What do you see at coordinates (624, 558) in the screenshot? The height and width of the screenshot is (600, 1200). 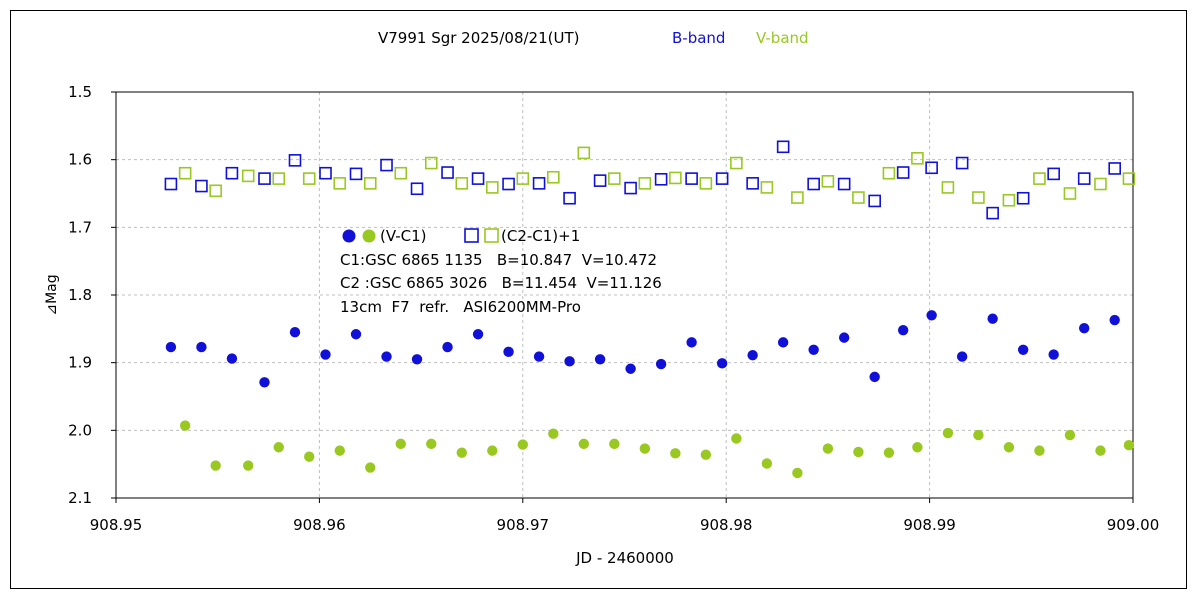 I see `x-axis-label: JD - 2460000` at bounding box center [624, 558].